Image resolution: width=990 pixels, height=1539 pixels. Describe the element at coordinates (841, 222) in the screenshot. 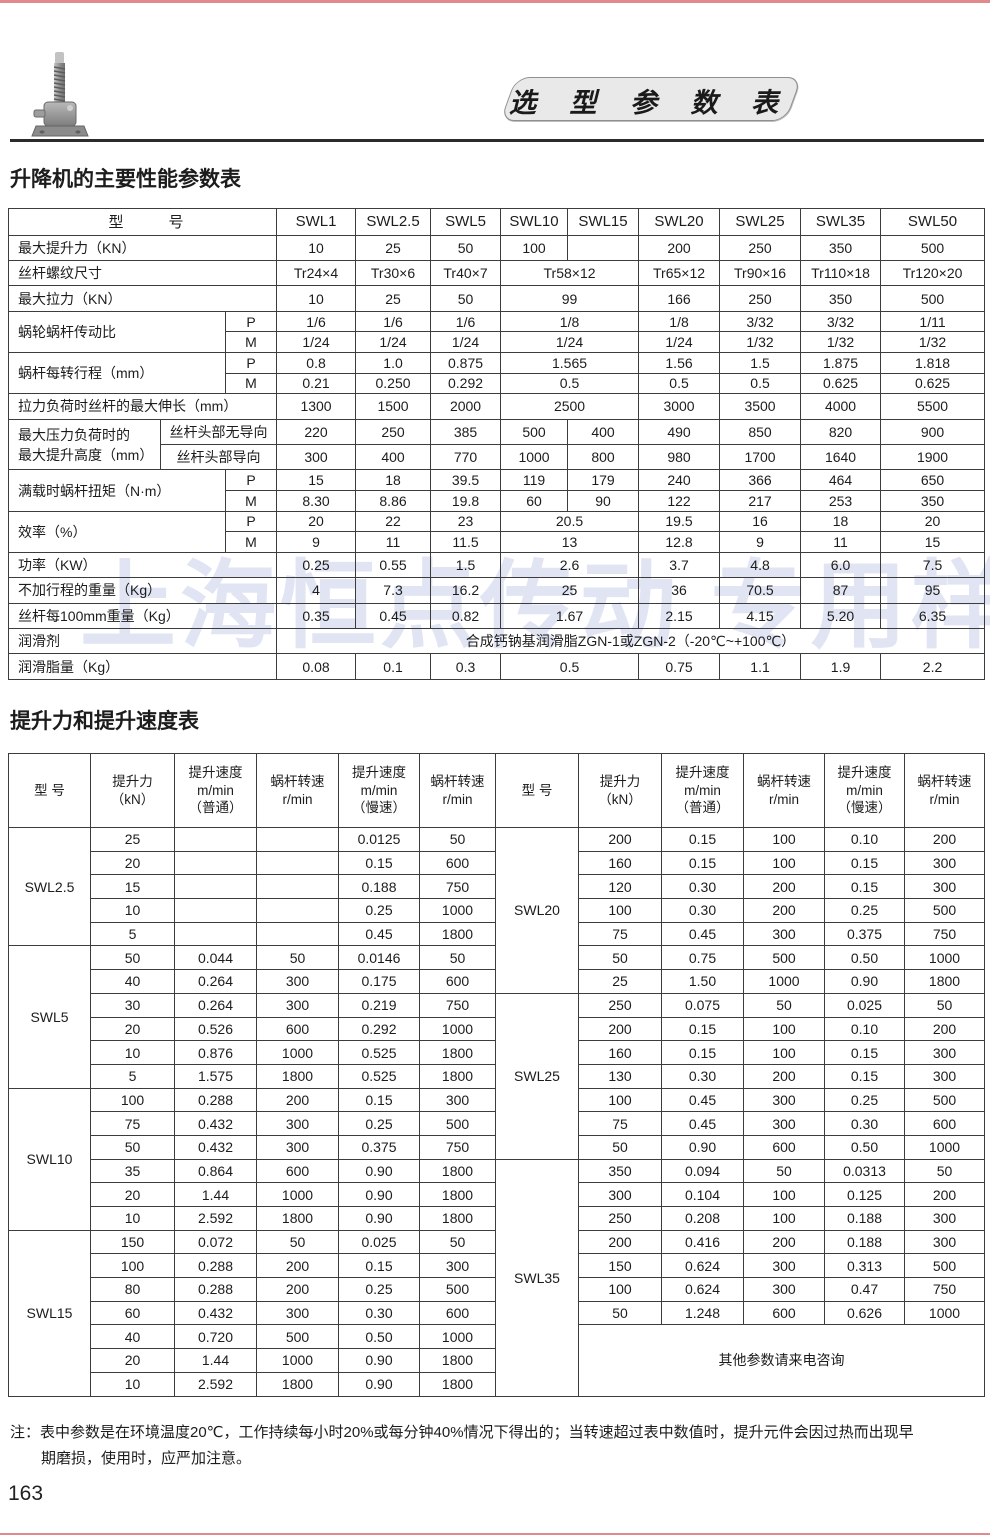

I see `model-header: SWL35` at that location.